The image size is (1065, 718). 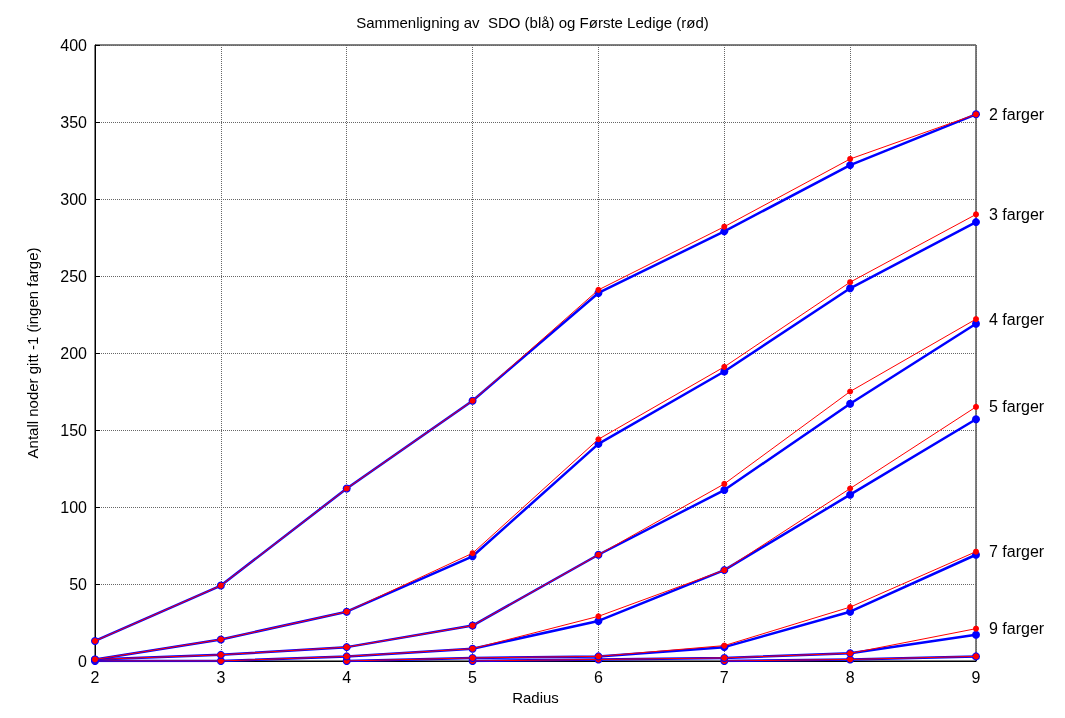 I want to click on y-tick-label: 400, so click(x=74, y=45).